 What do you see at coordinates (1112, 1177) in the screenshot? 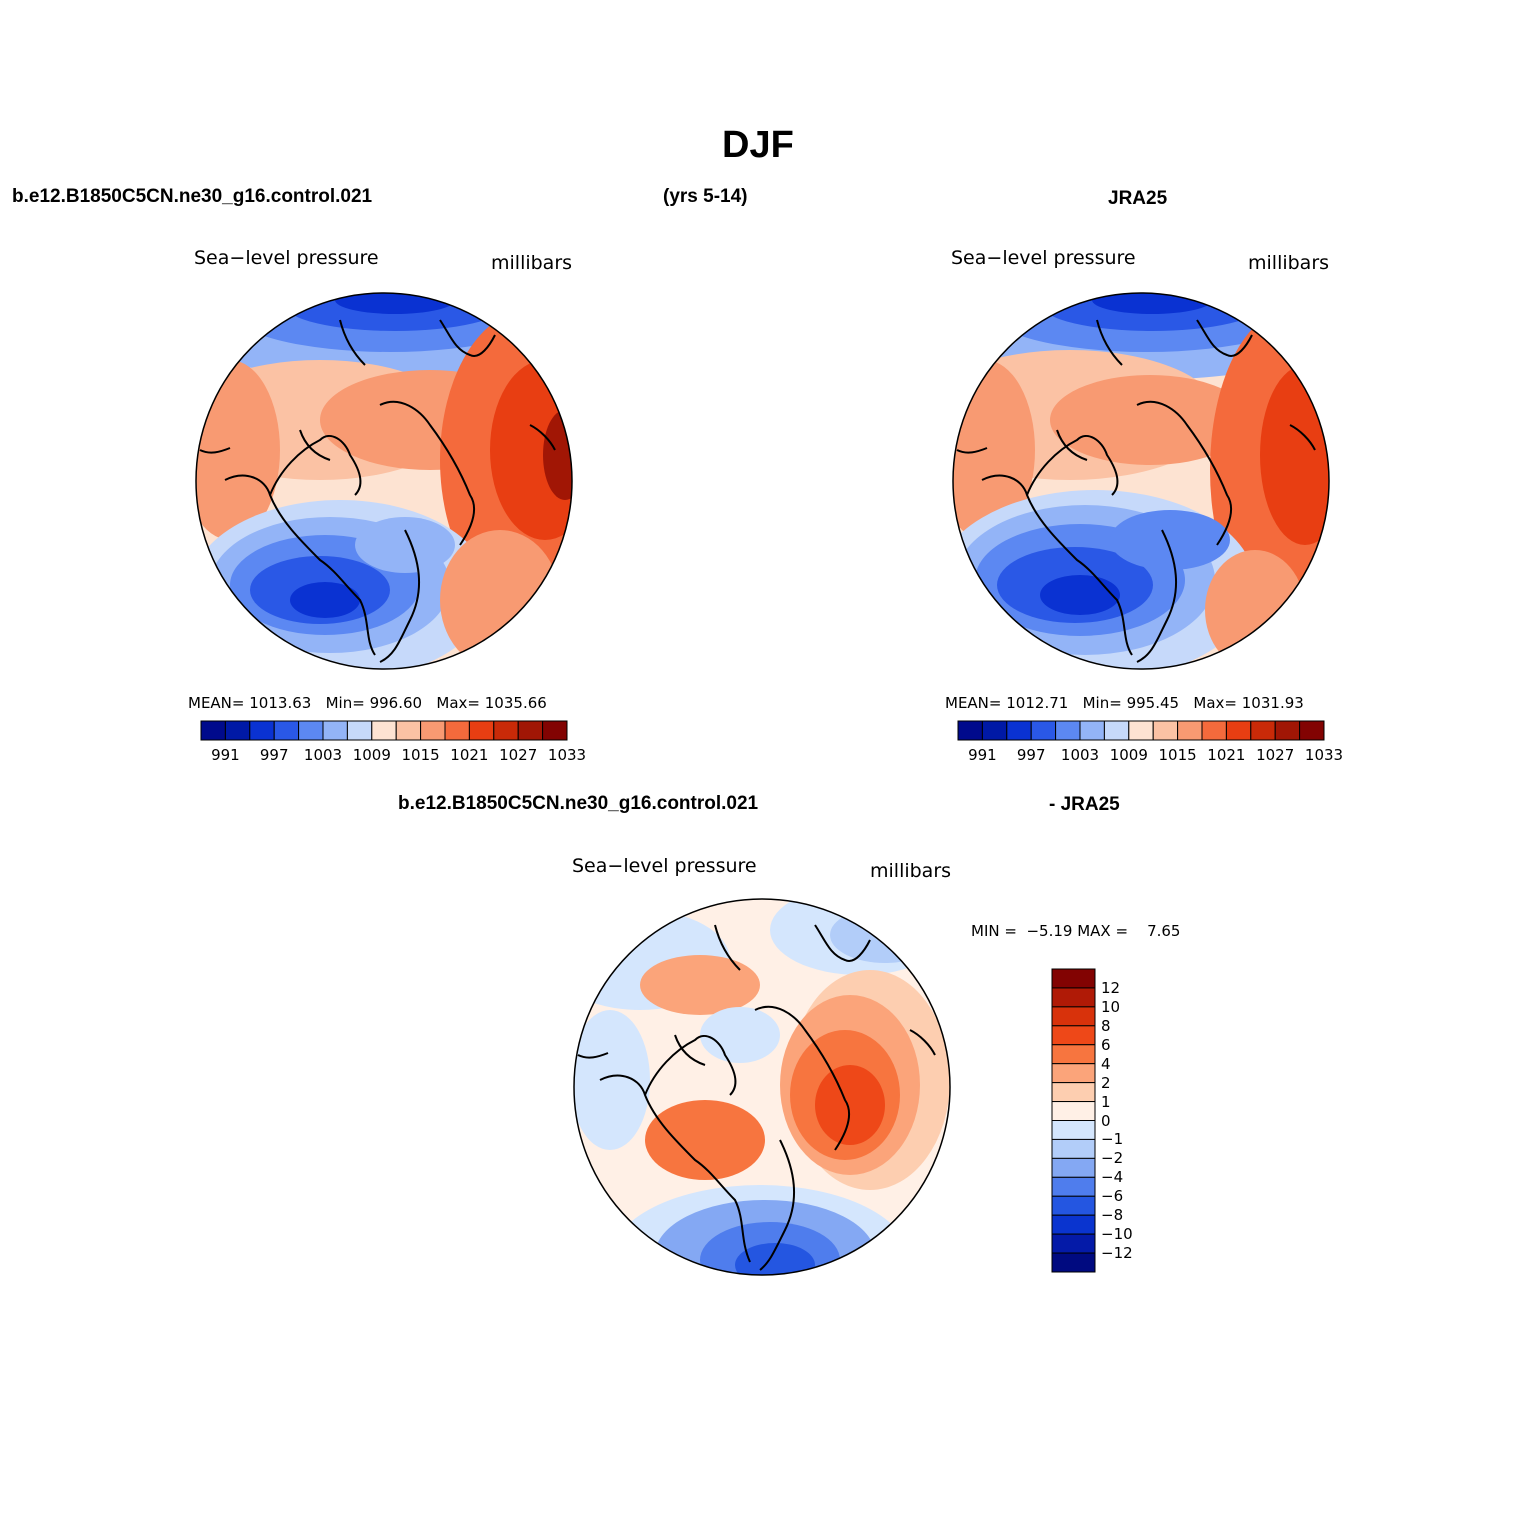
I see `diff-colorbar-tick-label: −4` at bounding box center [1112, 1177].